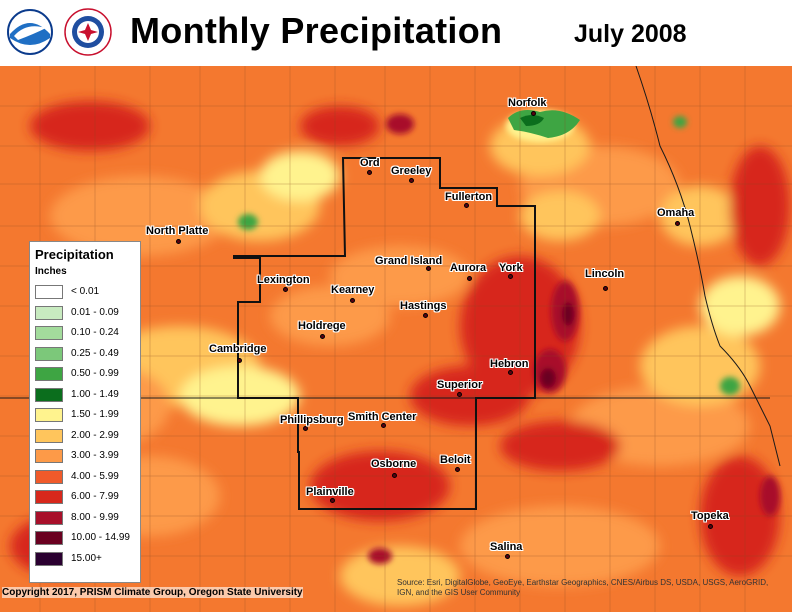 This screenshot has height=612, width=792. What do you see at coordinates (605, 274) in the screenshot?
I see `city-label: Lincoln` at bounding box center [605, 274].